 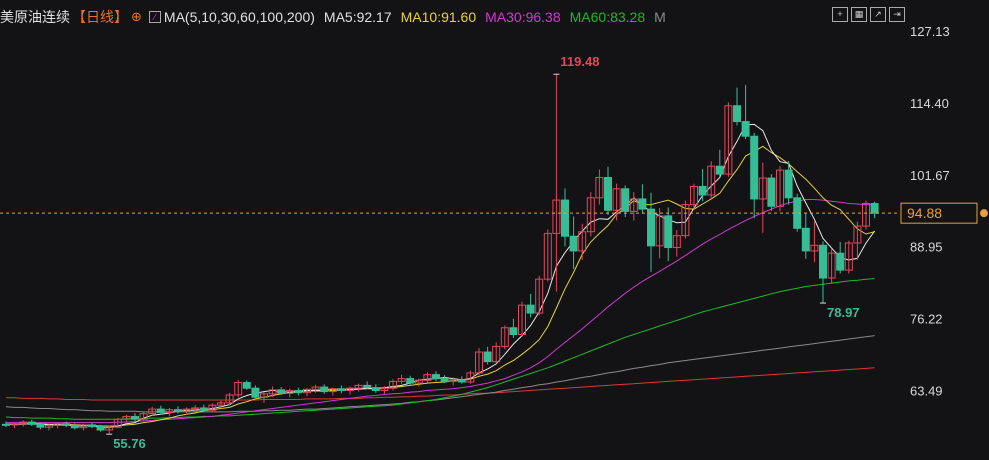 I want to click on settings-icon: ⊕, so click(x=136, y=16).